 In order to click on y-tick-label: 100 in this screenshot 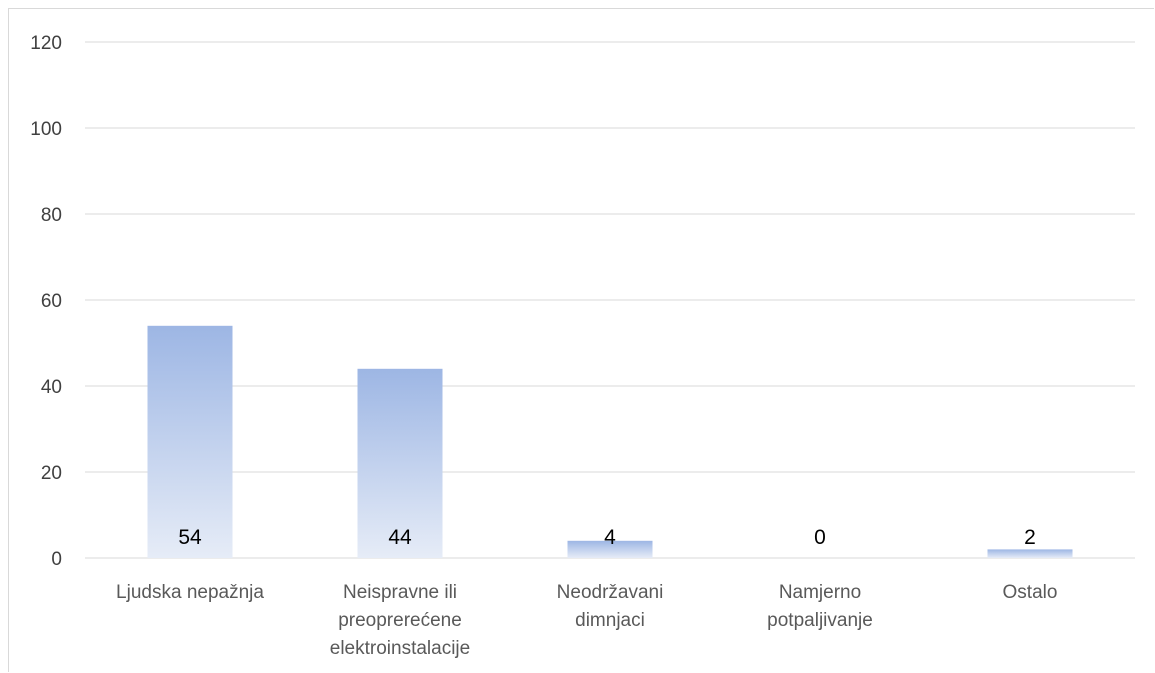, I will do `click(46, 129)`.